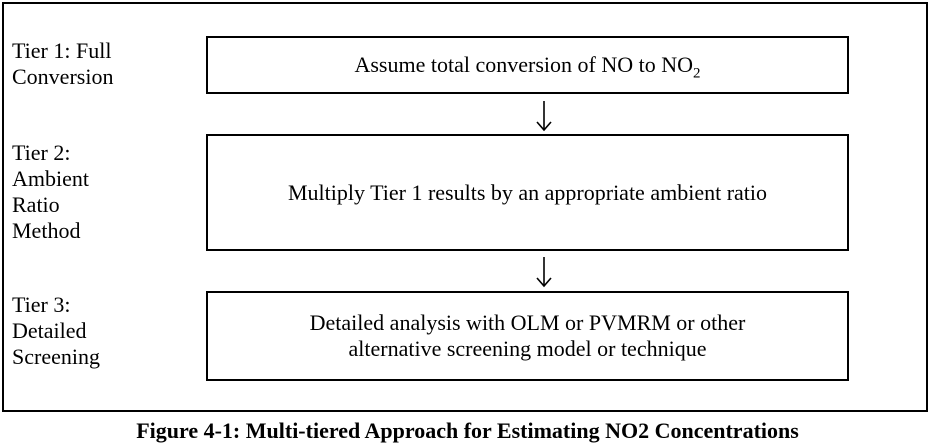 Image resolution: width=935 pixels, height=445 pixels. What do you see at coordinates (63, 76) in the screenshot?
I see `tier-1-label-line-2: Conversion` at bounding box center [63, 76].